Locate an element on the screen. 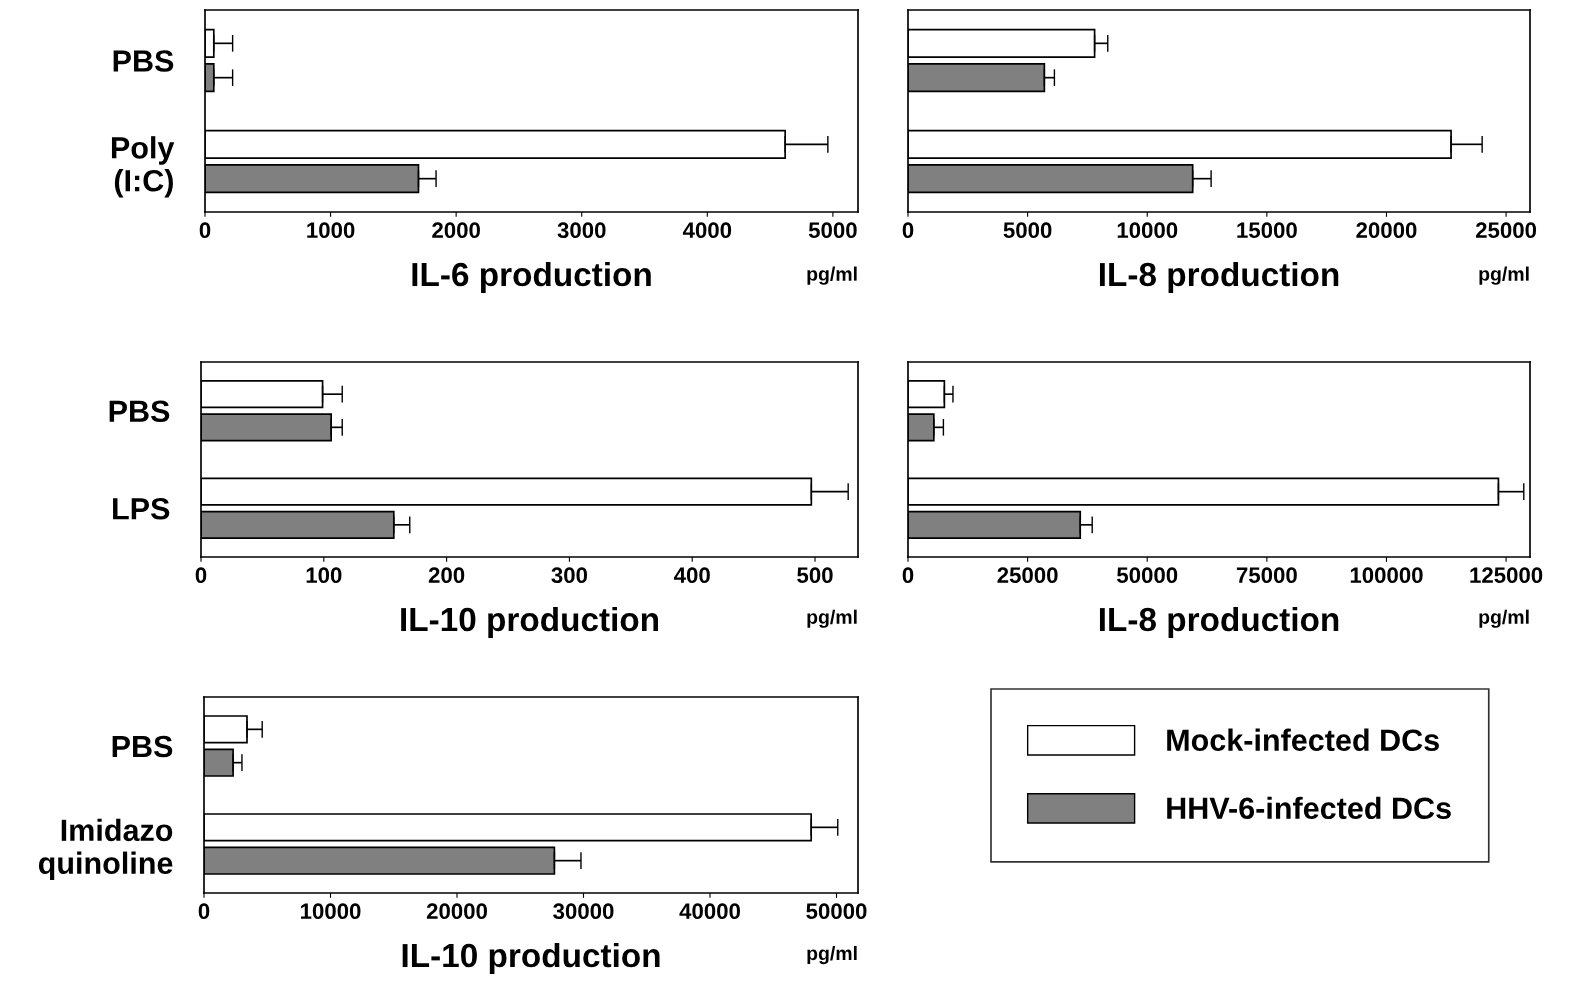 Image resolution: width=1569 pixels, height=991 pixels. x-tick-label: 100000 is located at coordinates (1386, 575).